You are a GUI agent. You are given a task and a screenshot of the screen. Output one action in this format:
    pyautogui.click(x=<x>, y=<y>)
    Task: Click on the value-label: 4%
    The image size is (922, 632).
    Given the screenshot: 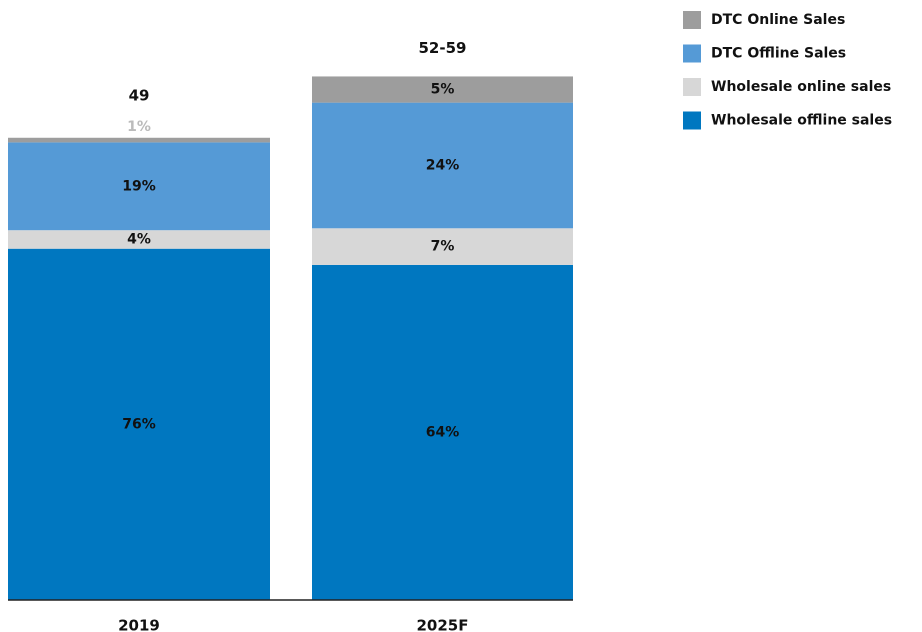 What is the action you would take?
    pyautogui.click(x=139, y=239)
    